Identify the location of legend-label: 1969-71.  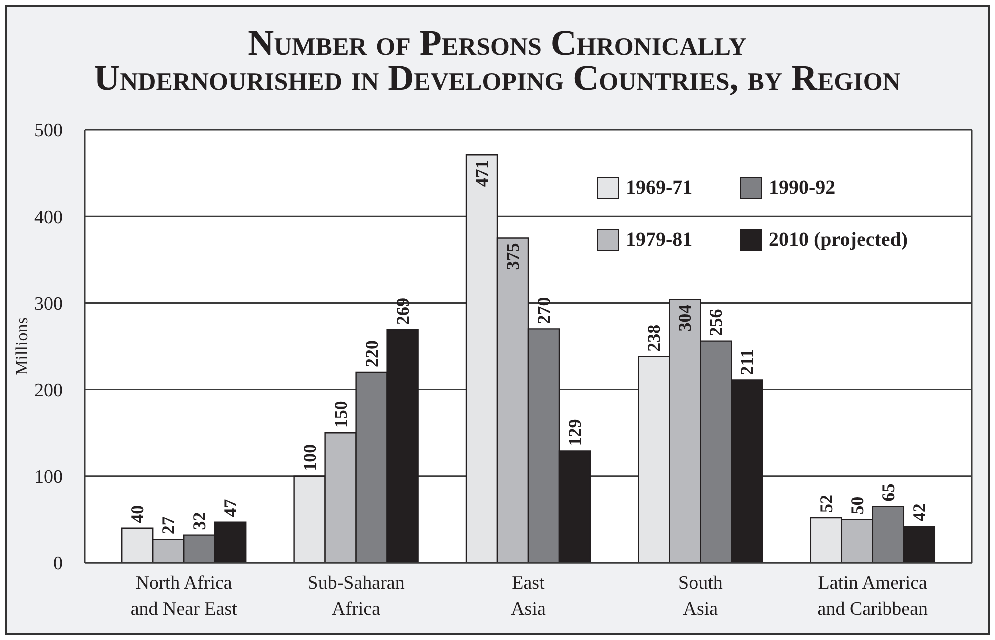
(659, 188).